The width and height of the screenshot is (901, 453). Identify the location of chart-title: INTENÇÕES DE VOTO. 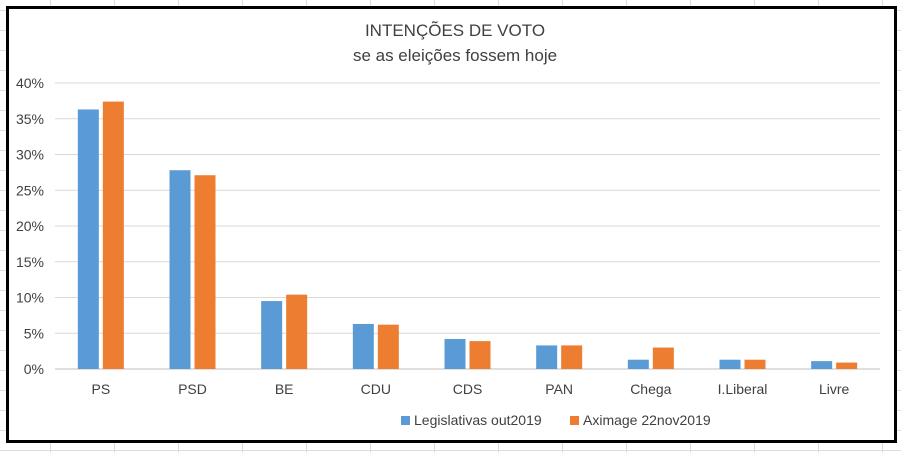
(455, 30).